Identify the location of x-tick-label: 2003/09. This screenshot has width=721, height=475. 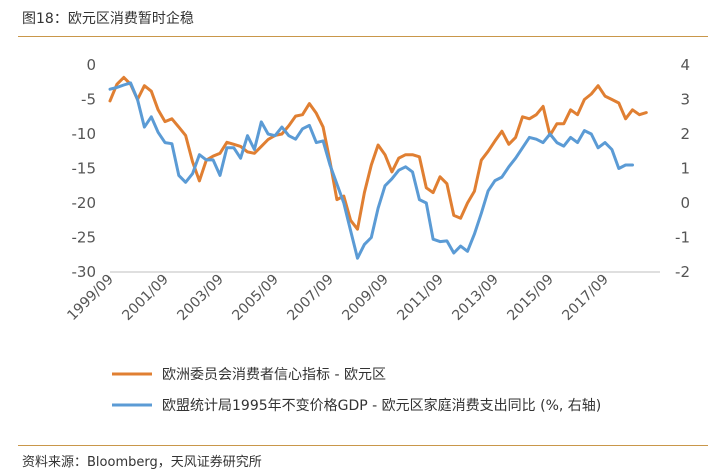
(200, 298).